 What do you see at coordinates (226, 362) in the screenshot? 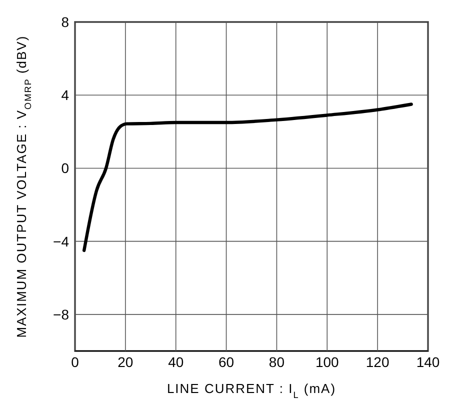
I see `x-tick-label: 60` at bounding box center [226, 362].